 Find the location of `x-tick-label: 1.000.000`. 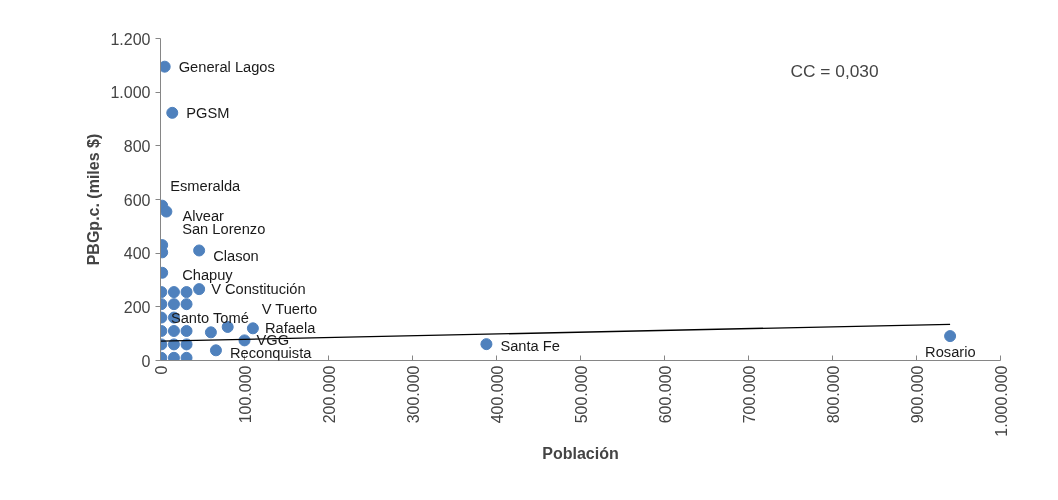

x-tick-label: 1.000.000 is located at coordinates (1001, 401).